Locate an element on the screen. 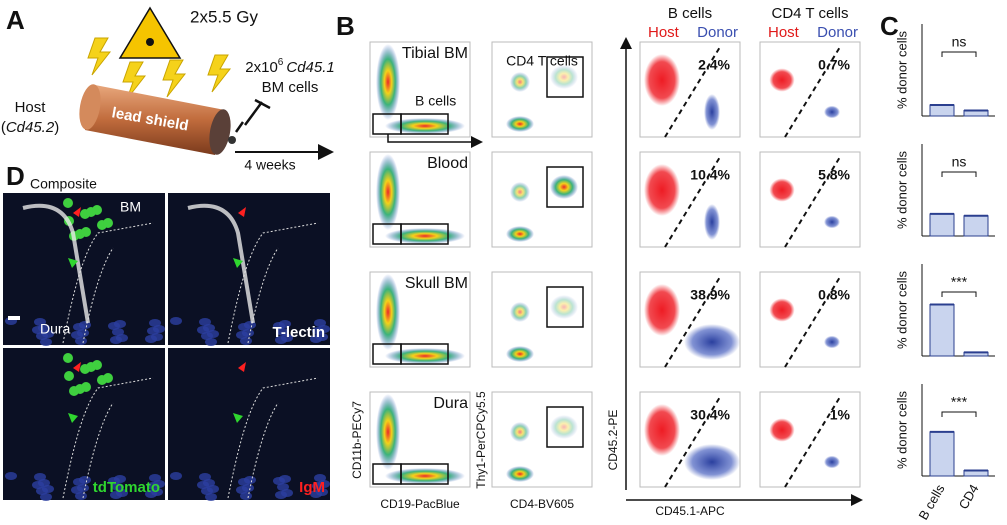 The width and height of the screenshot is (1007, 525). lead-shield is located at coordinates (157, 119).